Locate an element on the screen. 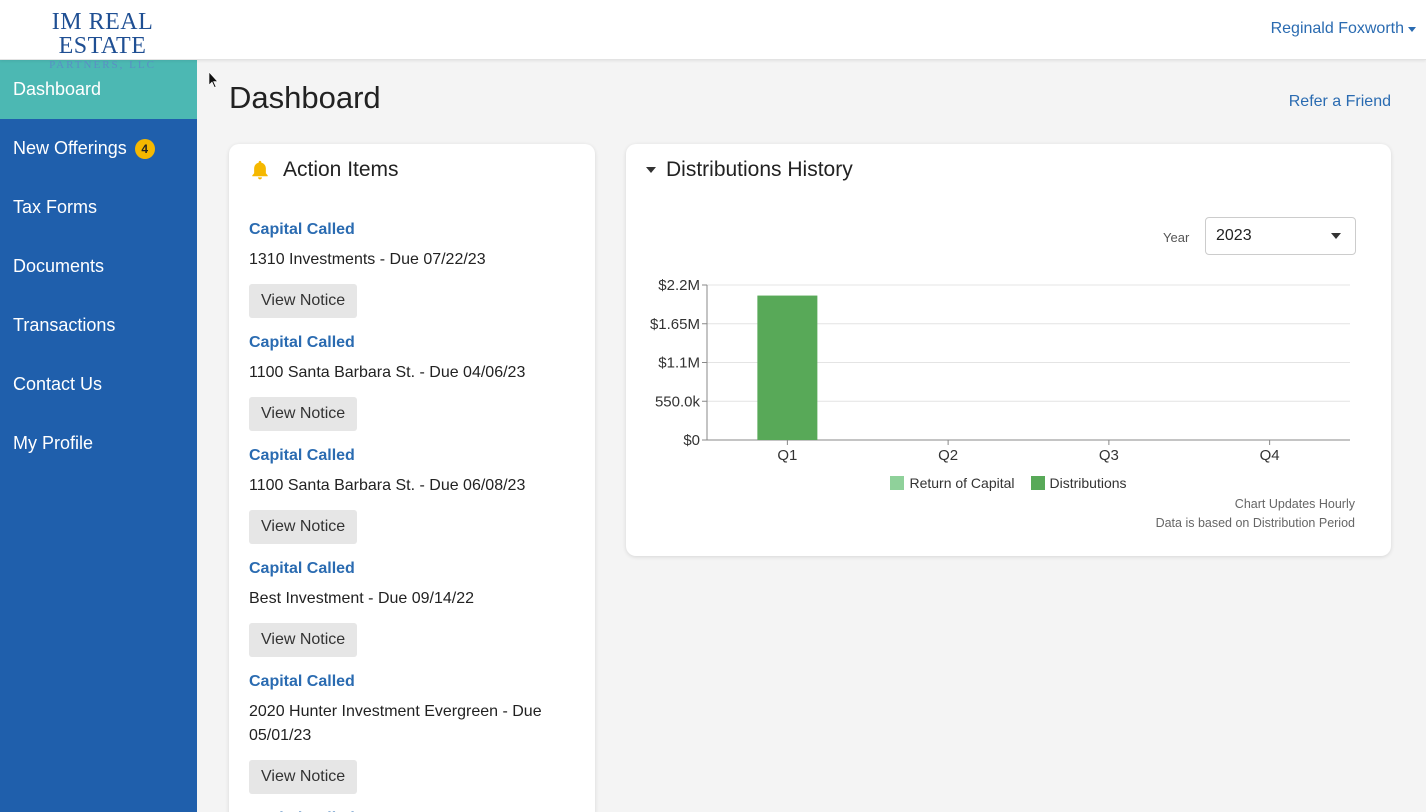 The width and height of the screenshot is (1426, 812). mouse-cursor-icon is located at coordinates (214, 80).